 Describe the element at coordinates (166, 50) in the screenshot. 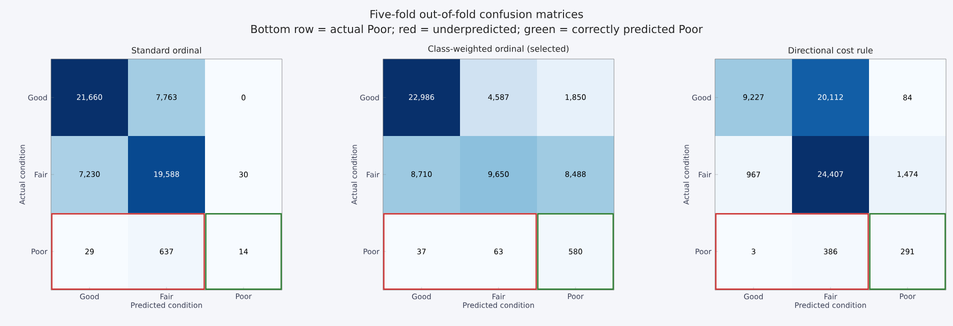

I see `chart-title: Standard ordinal` at that location.